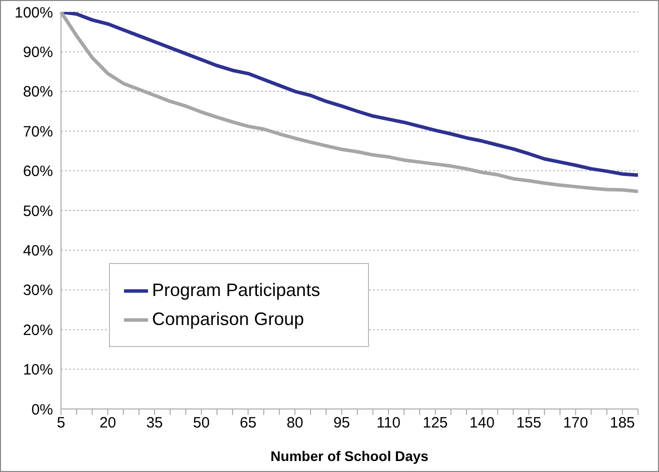 The image size is (659, 472). Describe the element at coordinates (349, 456) in the screenshot. I see `x-axis-title: Number of School Days` at that location.